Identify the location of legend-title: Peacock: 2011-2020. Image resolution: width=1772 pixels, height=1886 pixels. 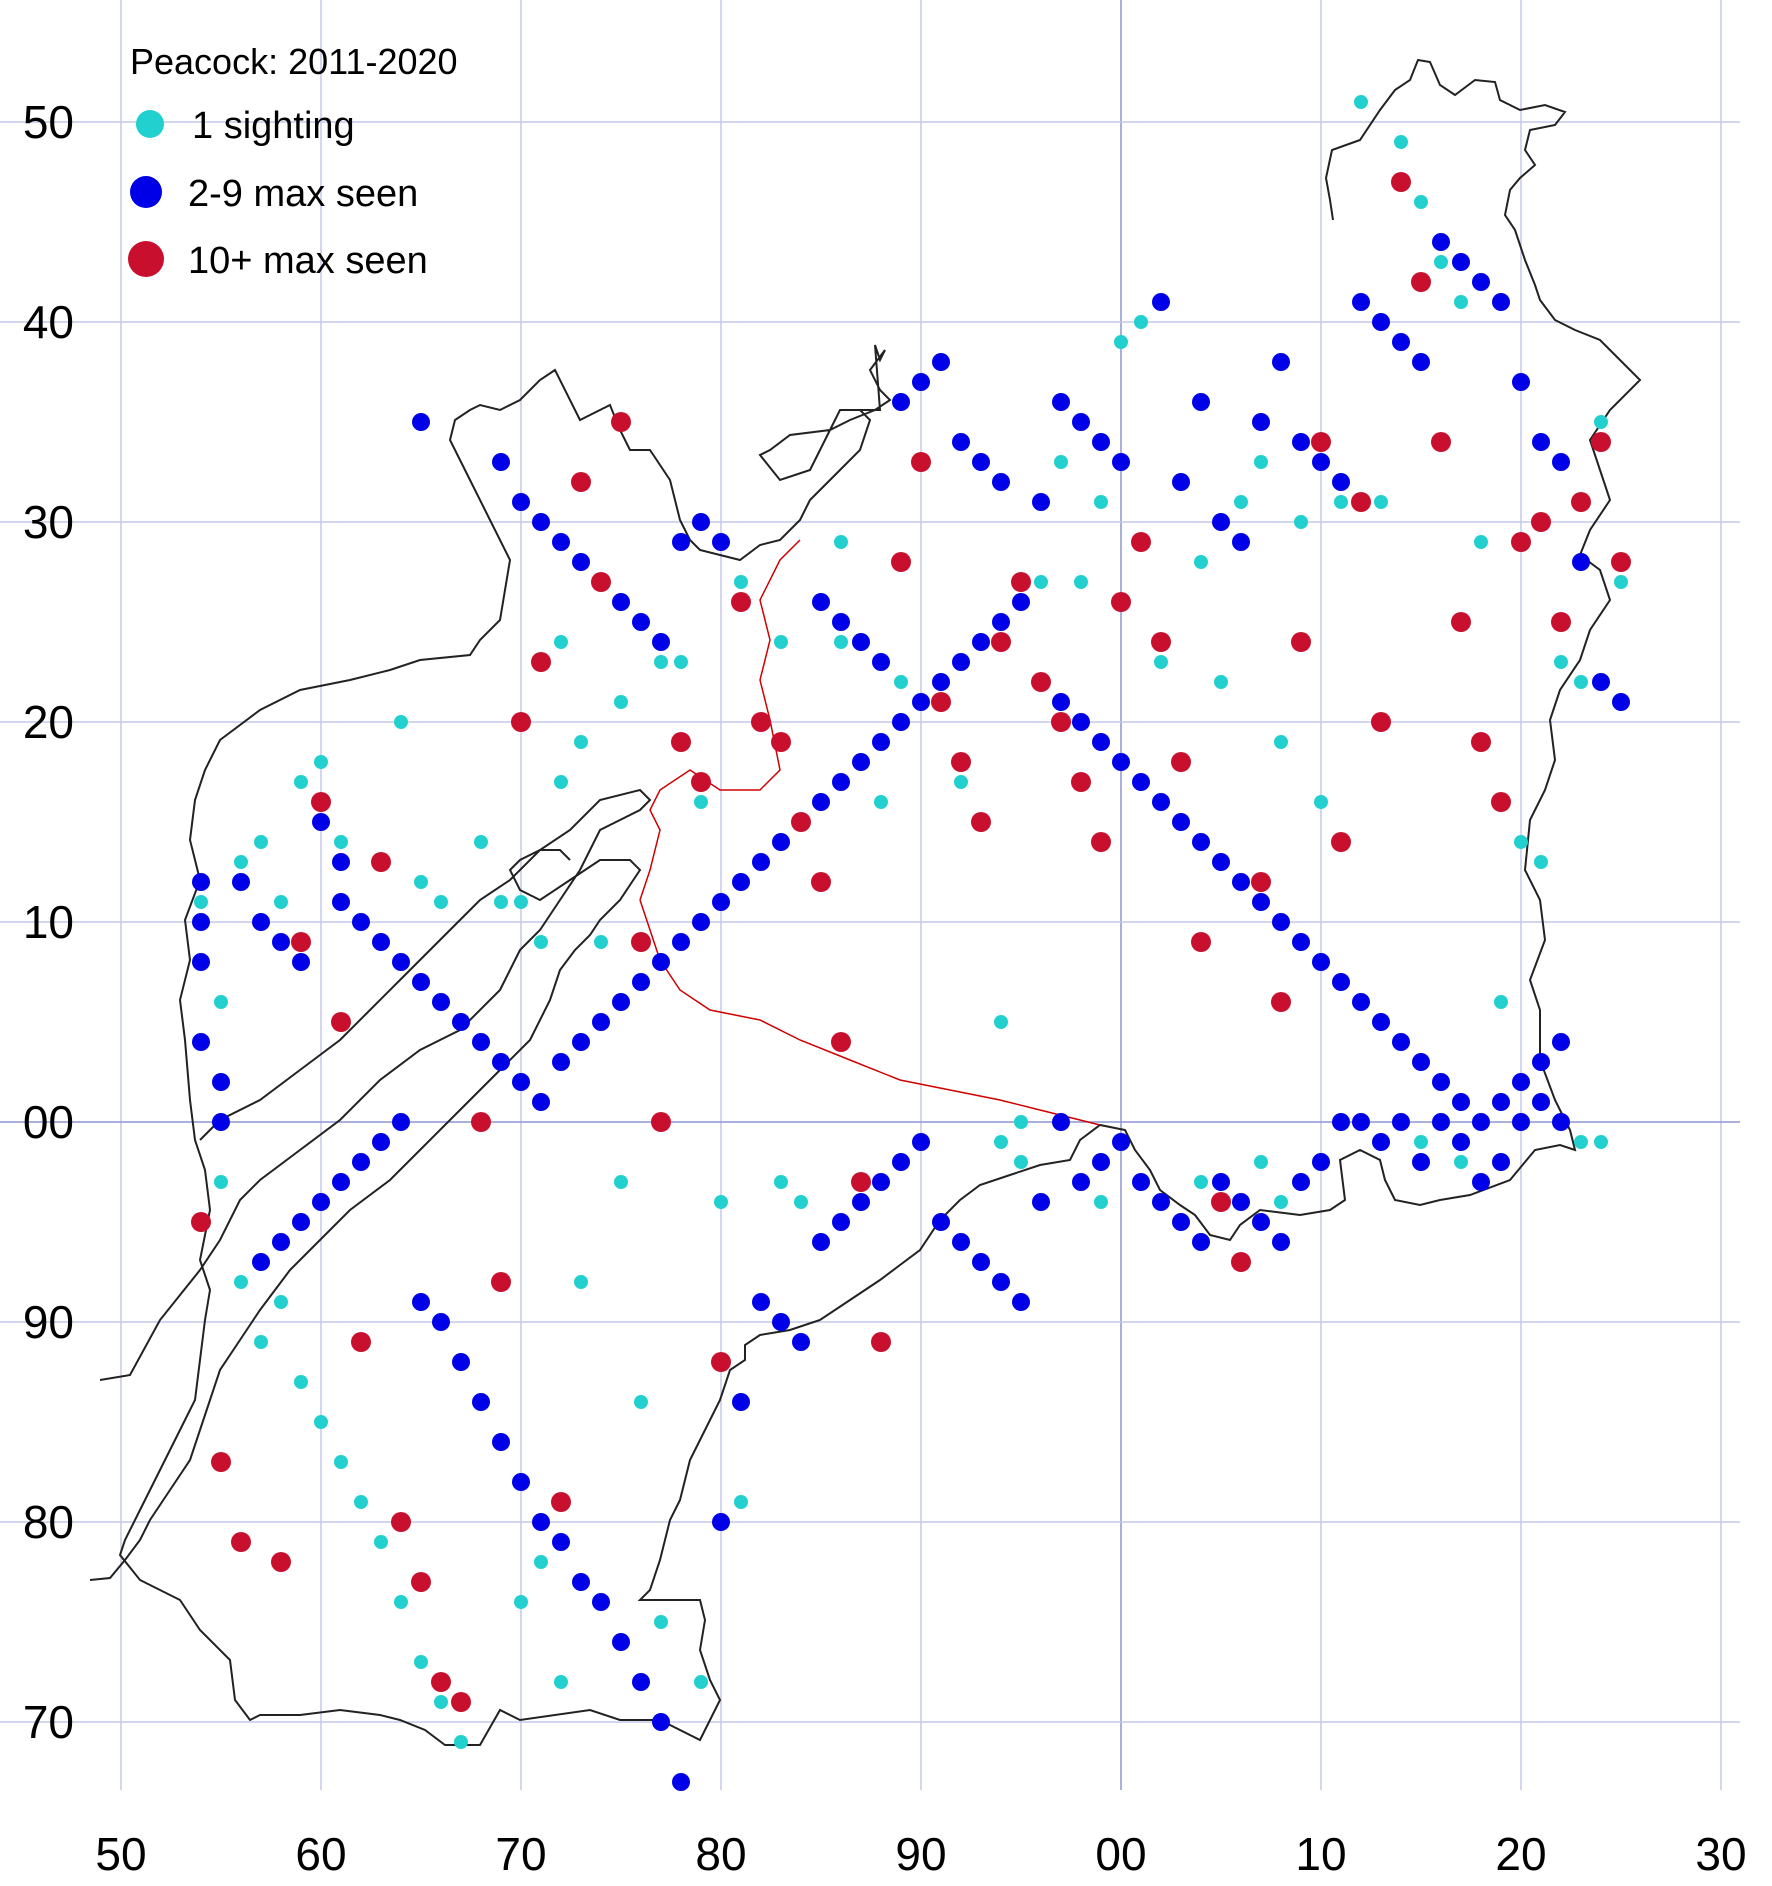
(294, 61).